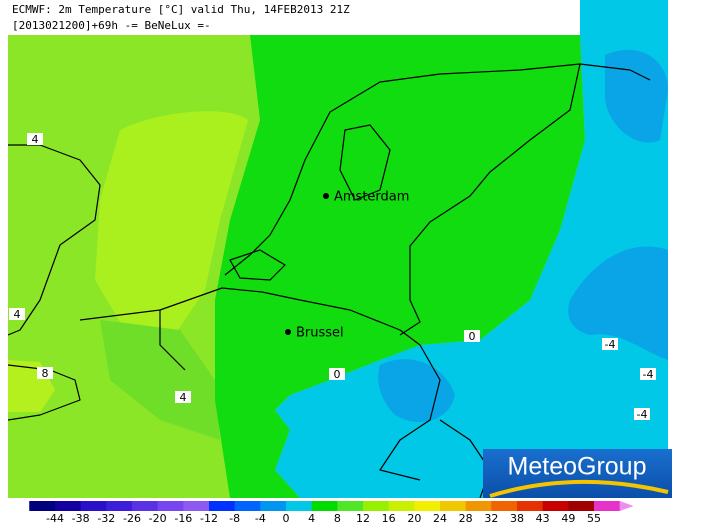 The width and height of the screenshot is (725, 529). What do you see at coordinates (171, 220) in the screenshot?
I see `field-yellowgreen` at bounding box center [171, 220].